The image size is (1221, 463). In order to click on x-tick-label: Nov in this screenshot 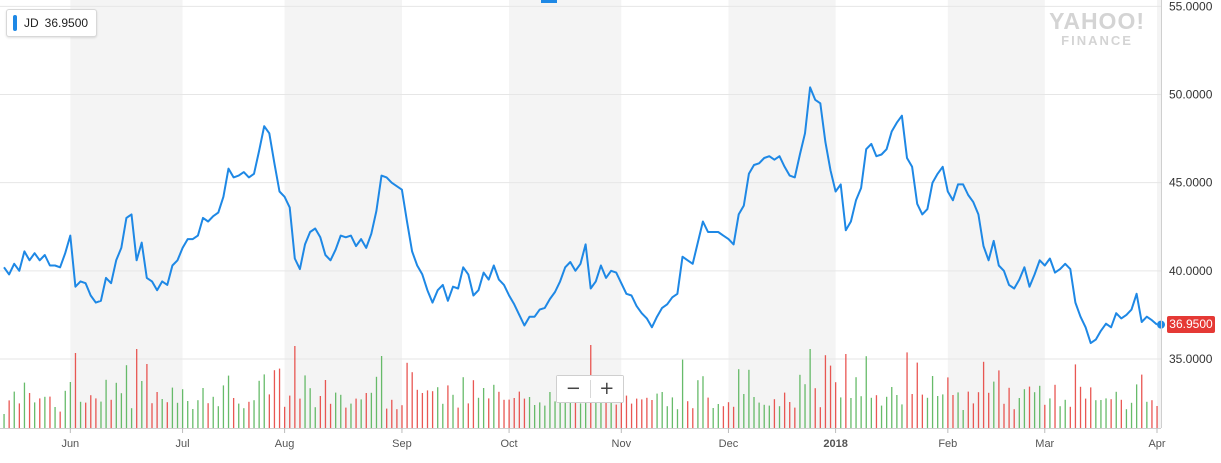, I will do `click(622, 444)`.